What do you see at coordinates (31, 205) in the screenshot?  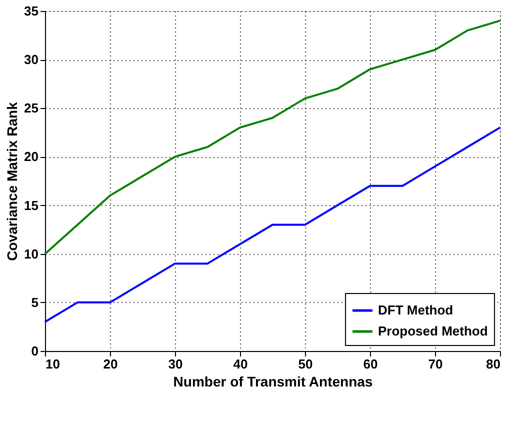 I see `y-tick-label: 15` at bounding box center [31, 205].